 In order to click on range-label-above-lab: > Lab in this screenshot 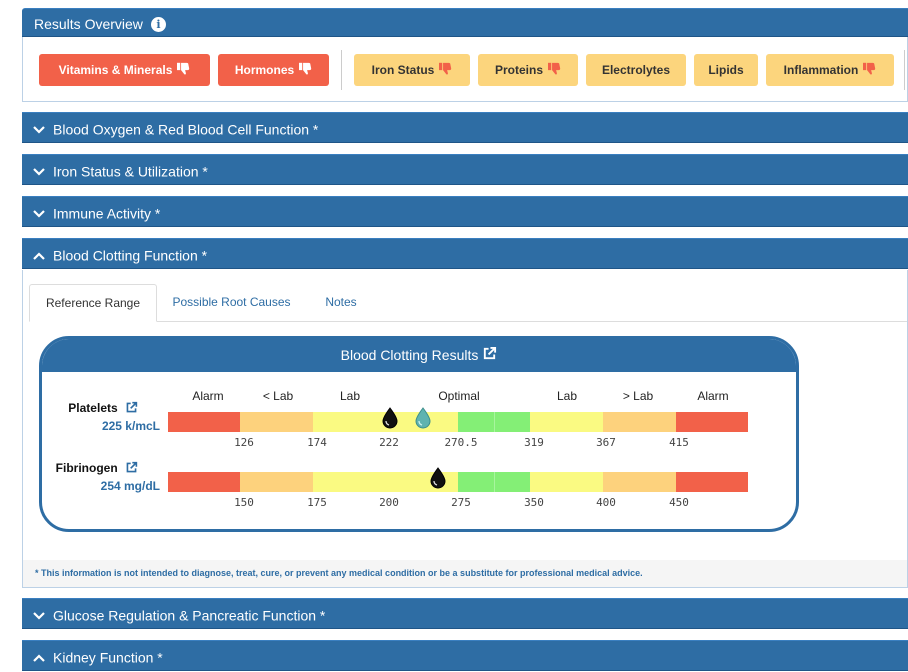, I will do `click(638, 396)`.